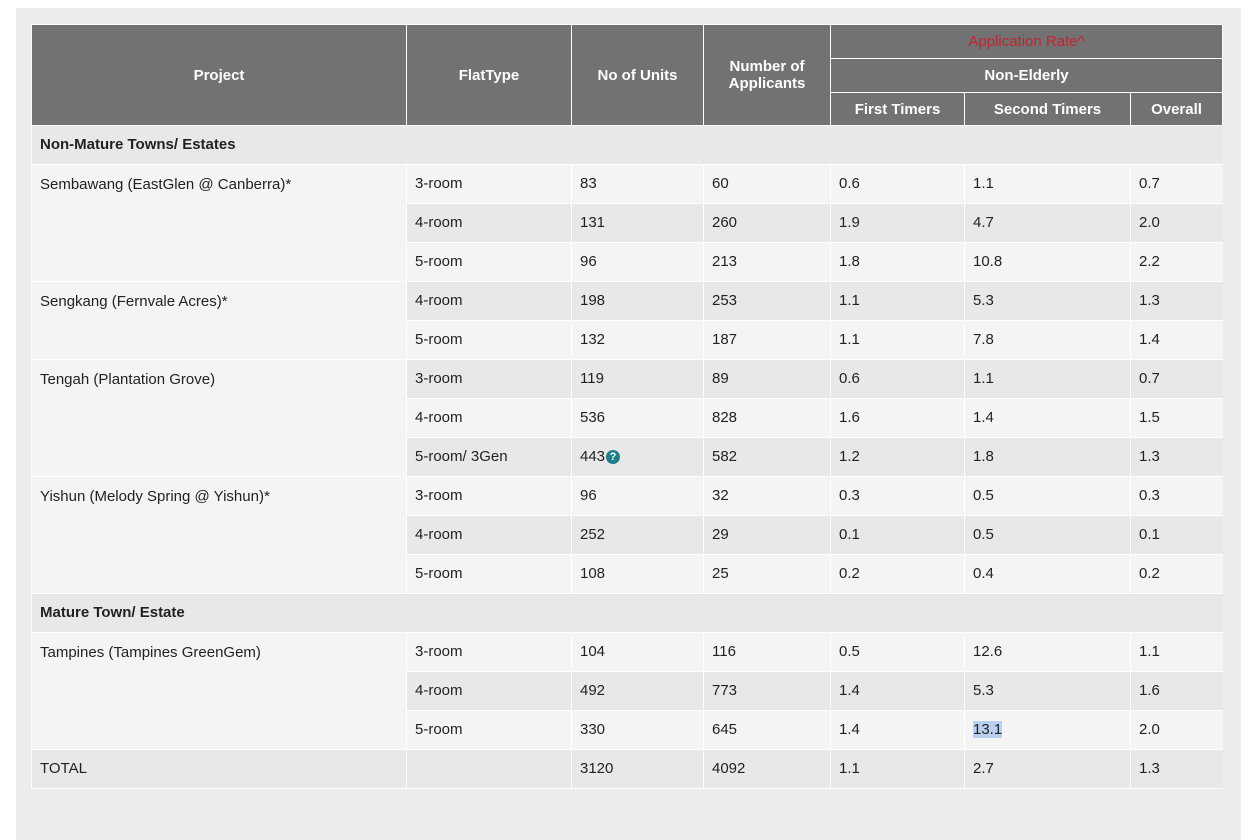 Image resolution: width=1257 pixels, height=840 pixels. Describe the element at coordinates (767, 652) in the screenshot. I see `applicants-cell: 116` at that location.